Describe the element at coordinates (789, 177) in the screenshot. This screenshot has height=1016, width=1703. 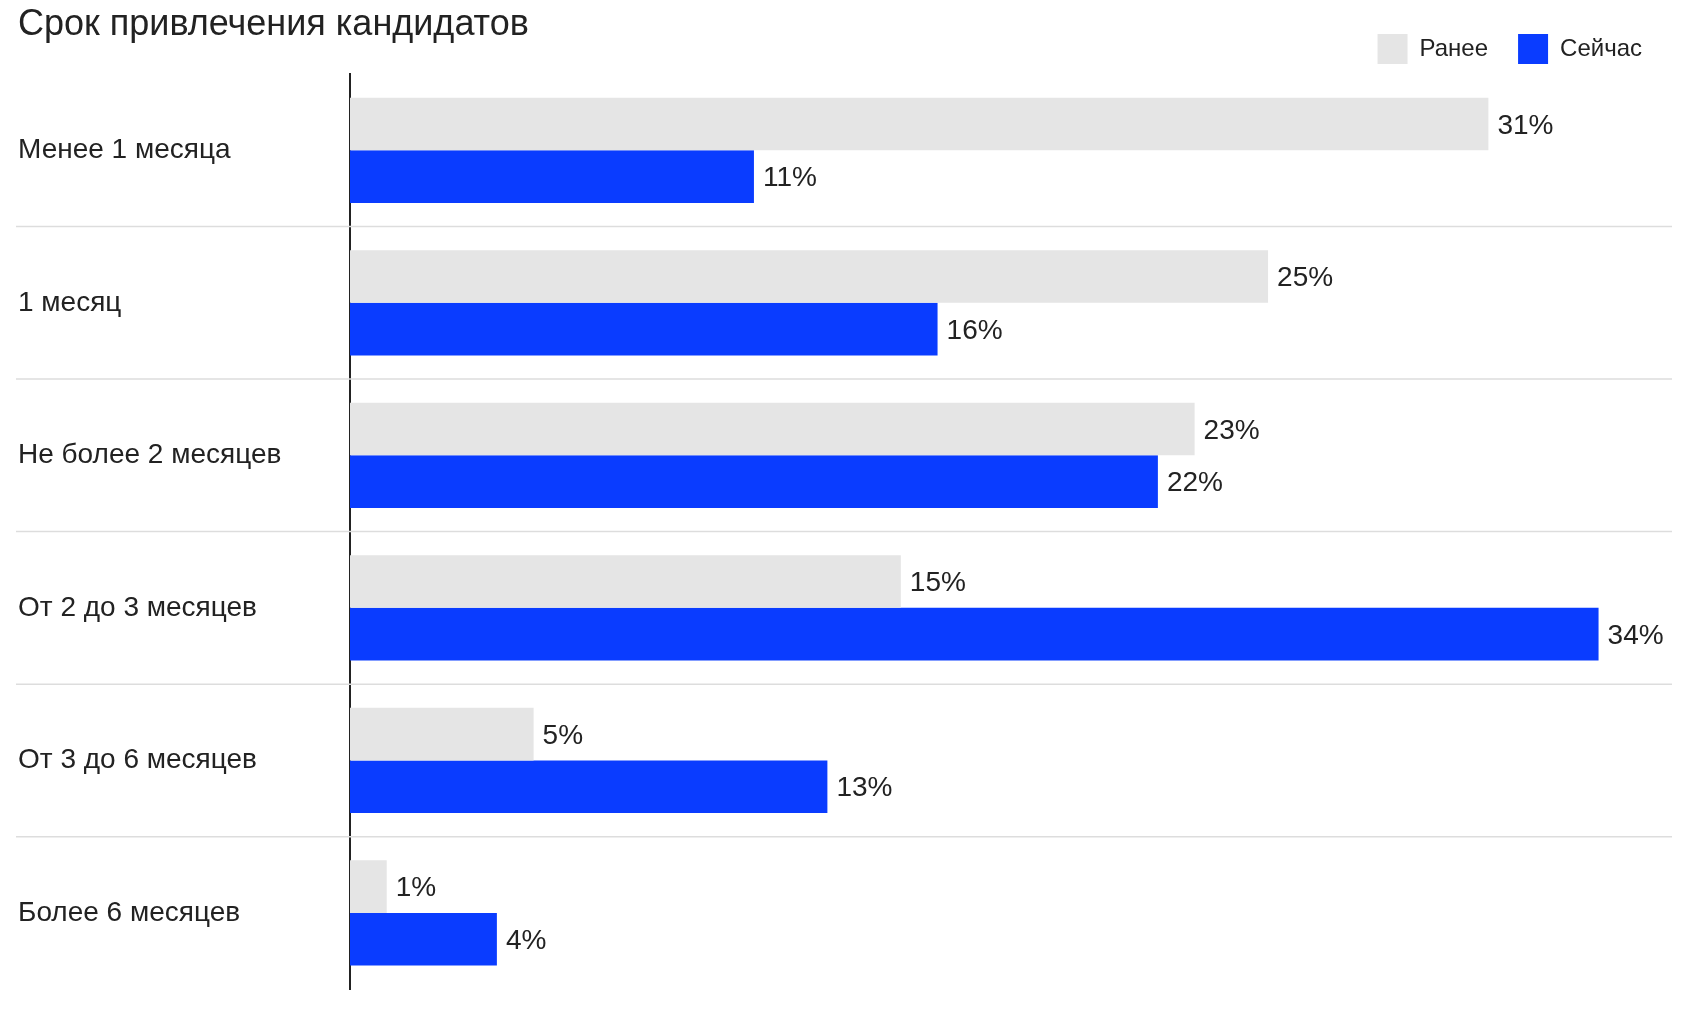
I see `data-label: 11%` at that location.